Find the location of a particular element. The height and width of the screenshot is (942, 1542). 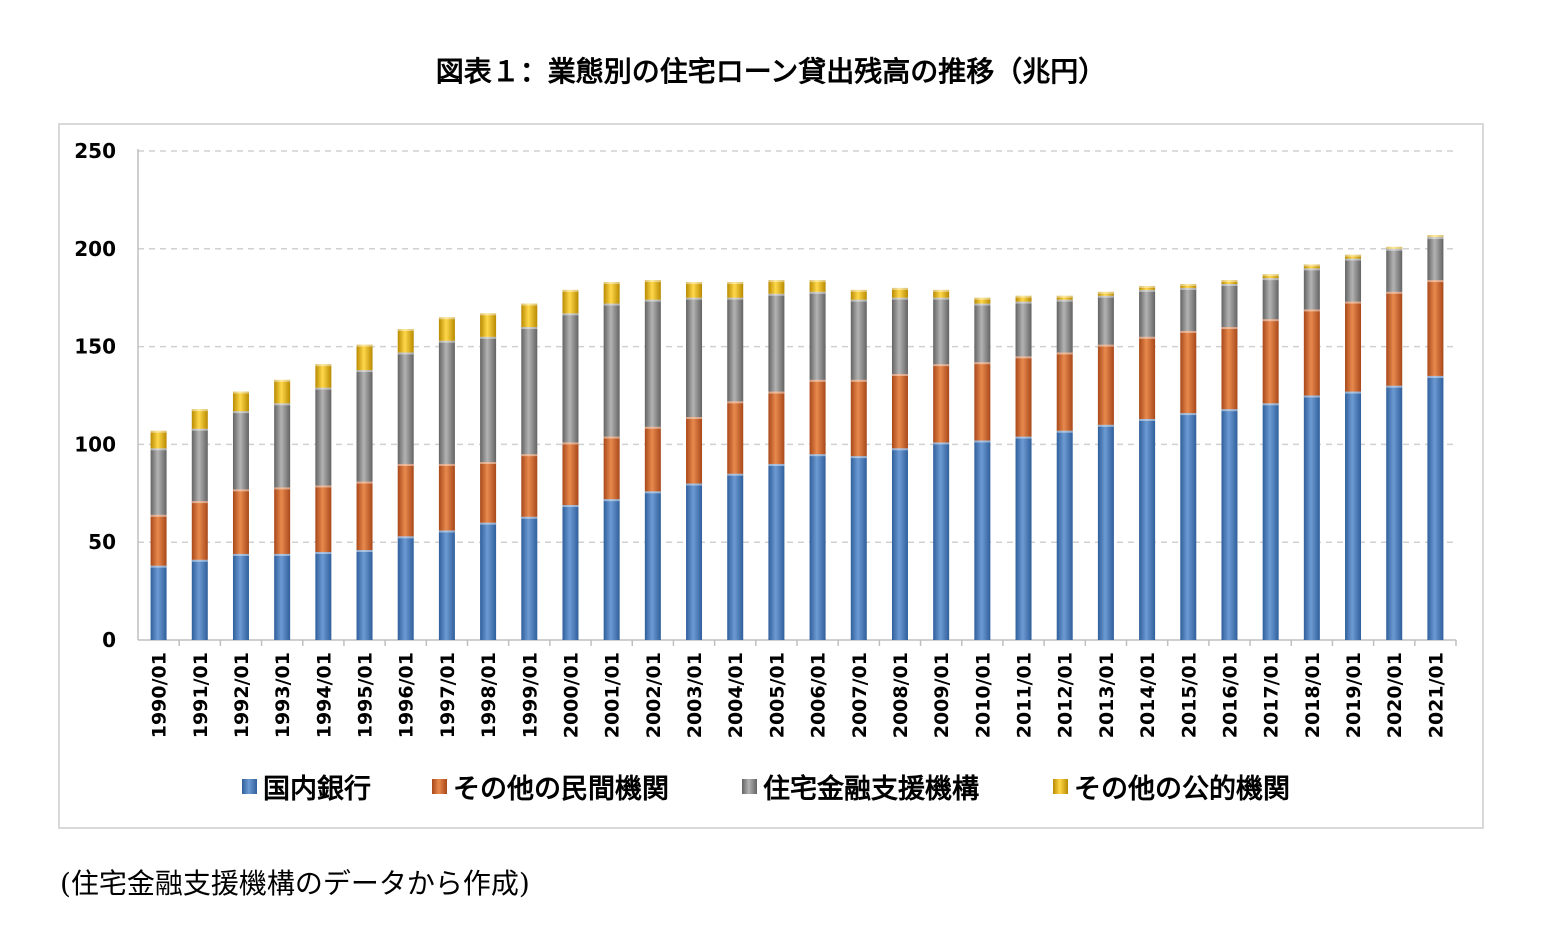

x-tick-label: 1995/01 is located at coordinates (366, 695).